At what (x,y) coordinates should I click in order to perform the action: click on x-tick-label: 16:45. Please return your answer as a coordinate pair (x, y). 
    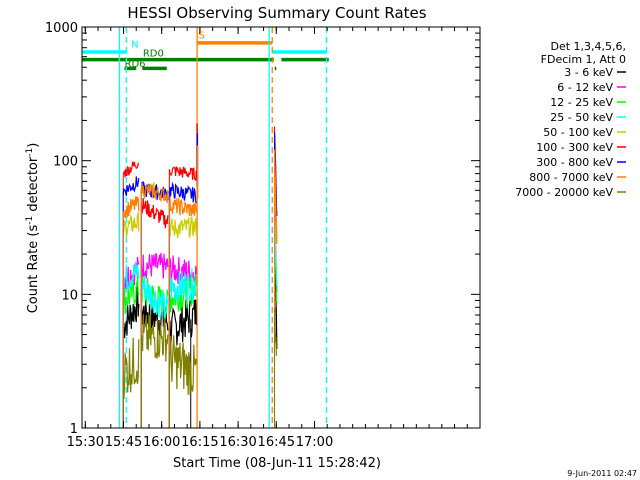
    Looking at the image, I should click on (276, 442).